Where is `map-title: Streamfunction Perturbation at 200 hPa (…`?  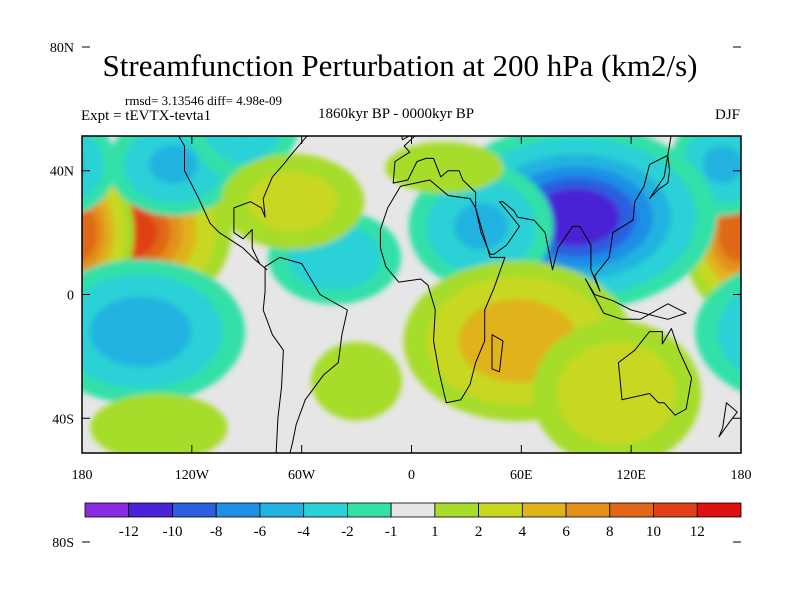 map-title: Streamfunction Perturbation at 200 hPa (… is located at coordinates (400, 65).